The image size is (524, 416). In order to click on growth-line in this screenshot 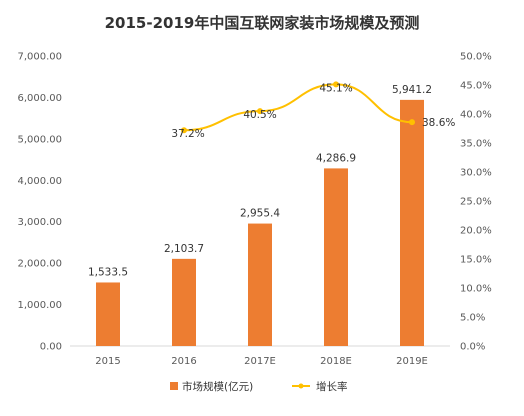, I will do `click(298, 107)`.